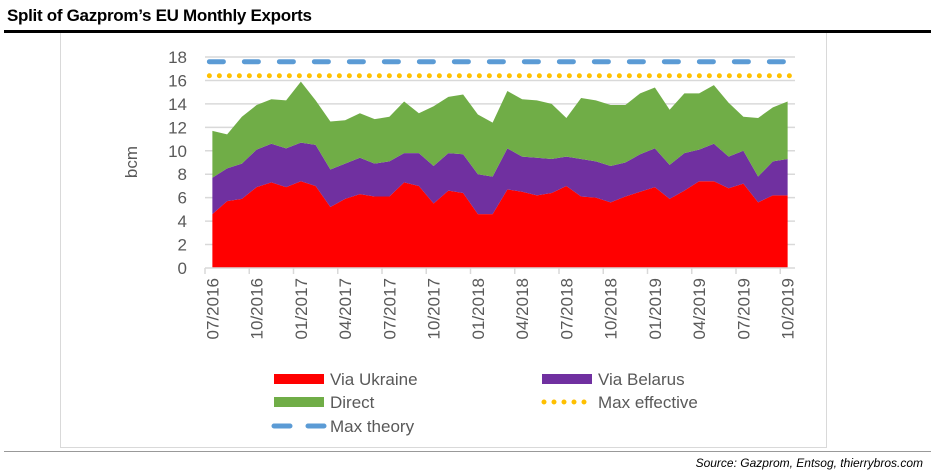 Image resolution: width=935 pixels, height=475 pixels. I want to click on title-rule, so click(467, 31).